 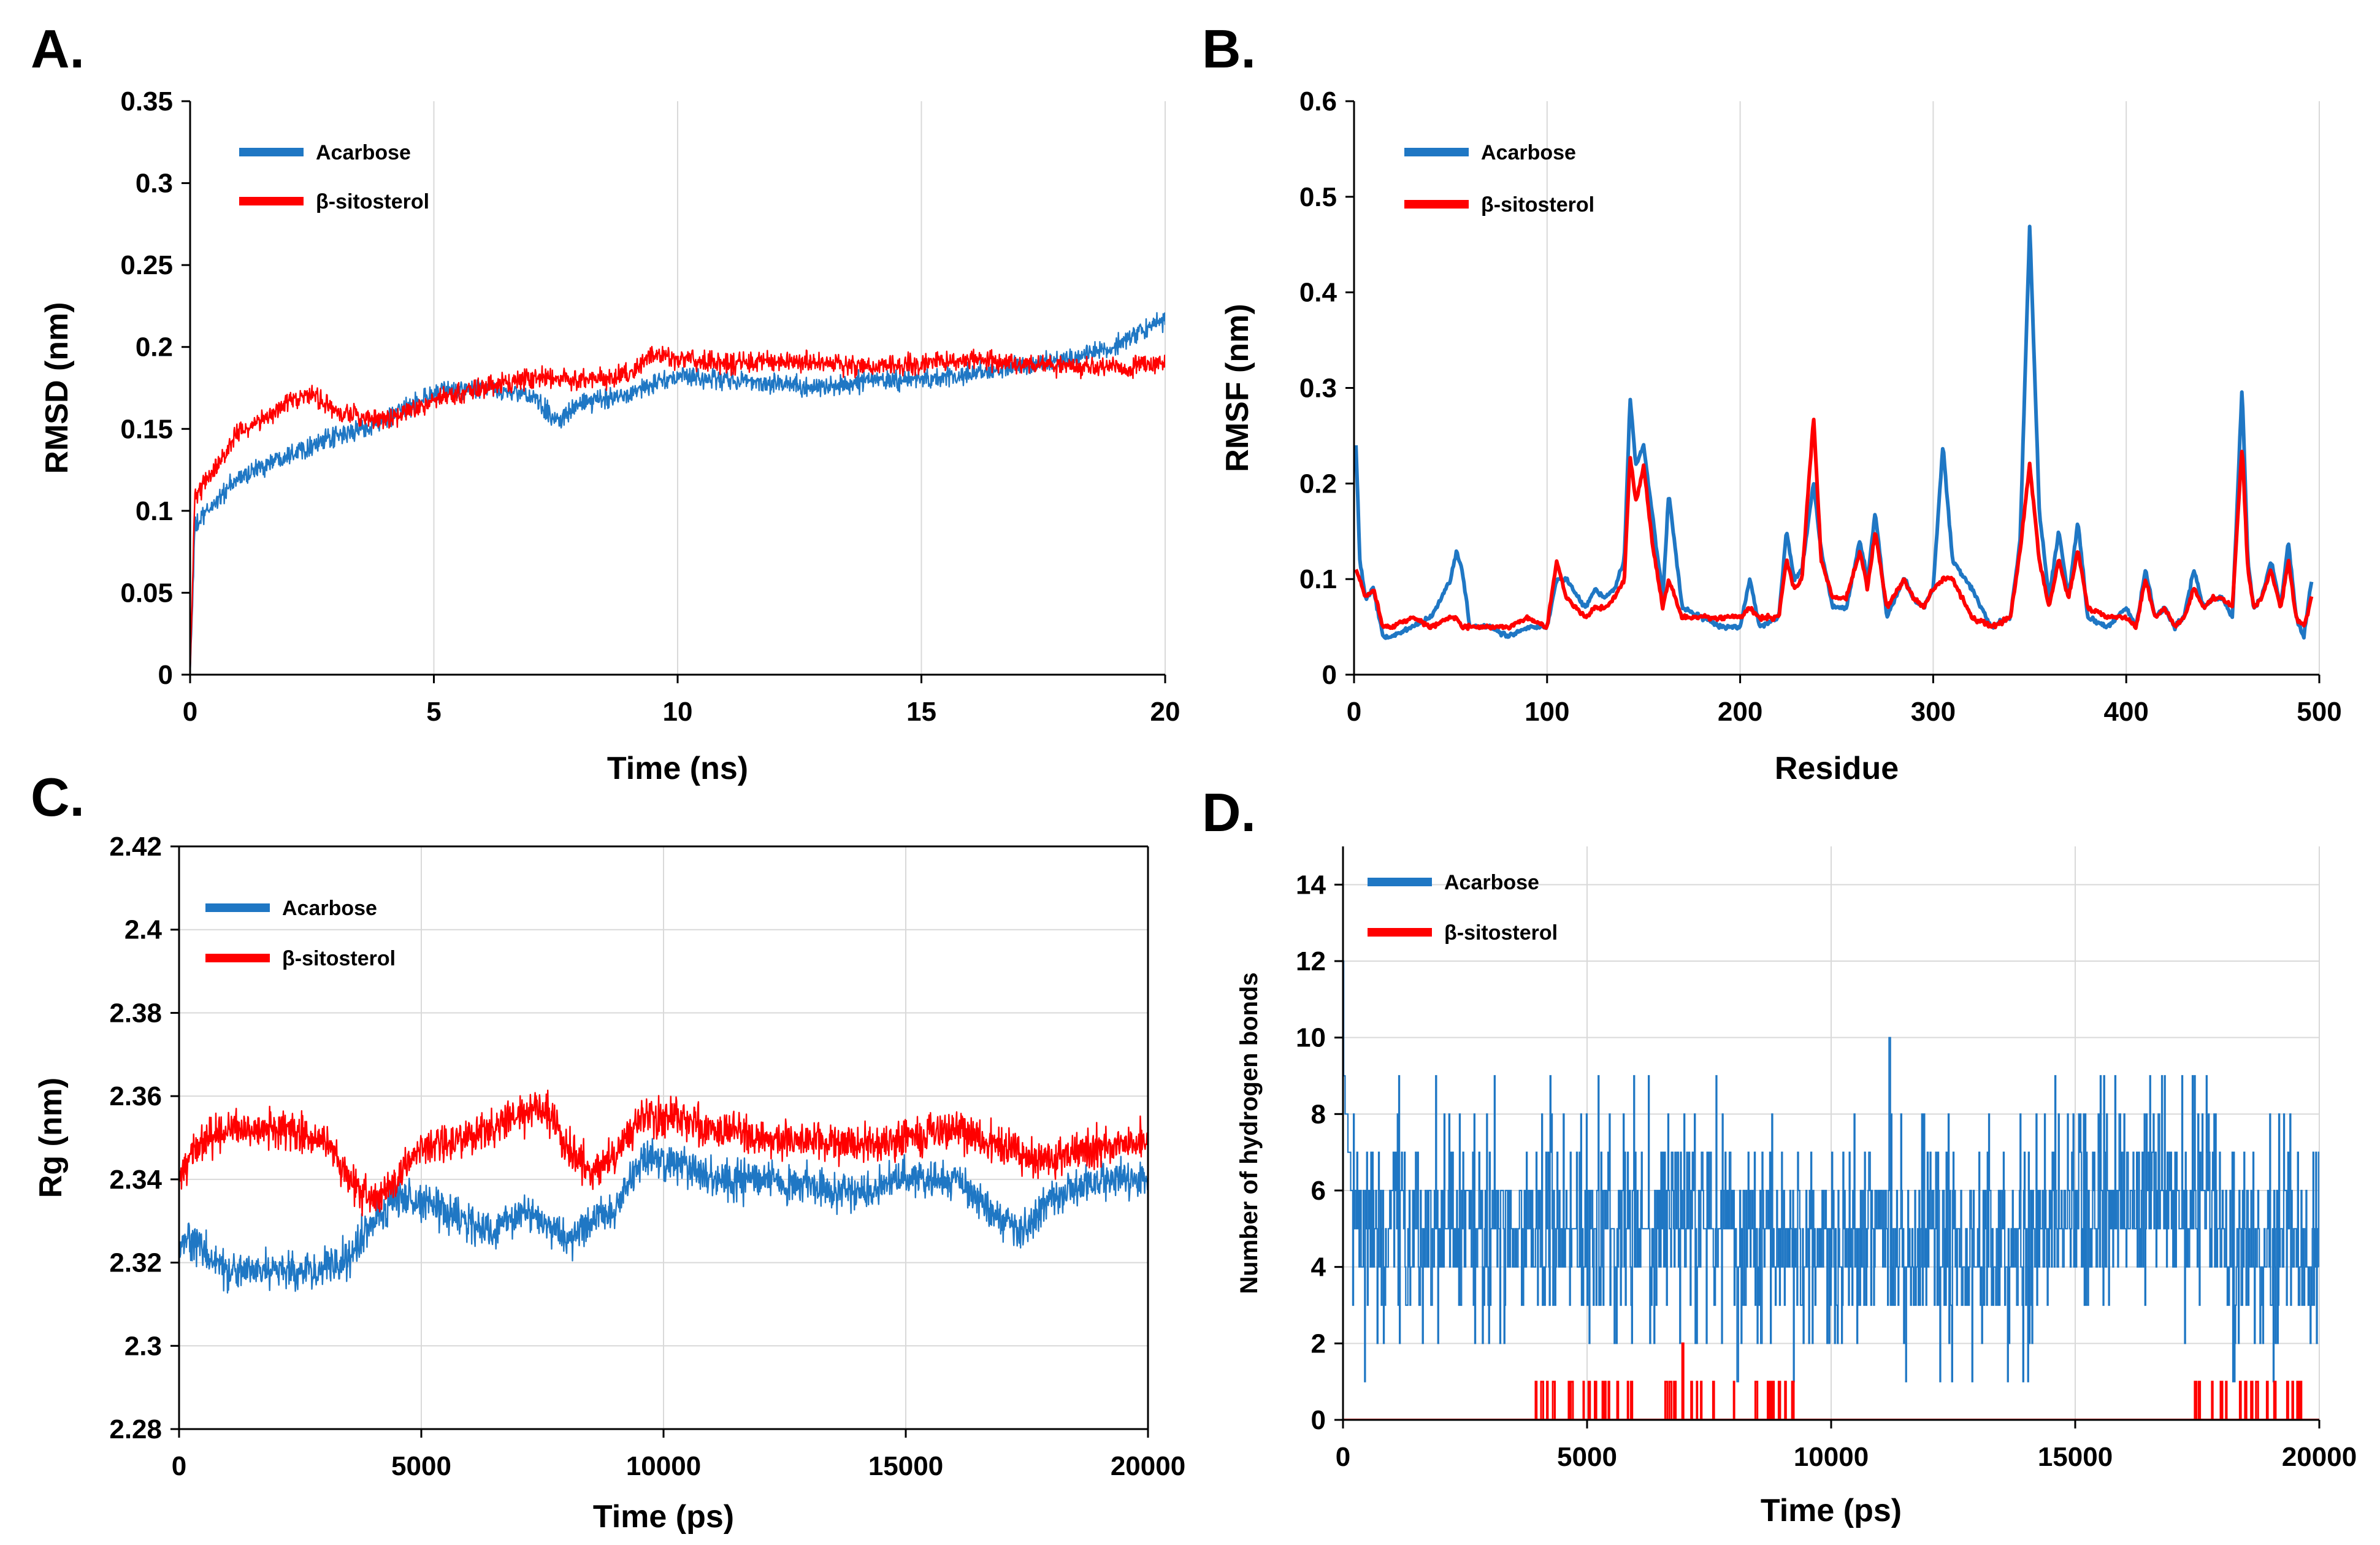 What do you see at coordinates (58, 797) in the screenshot?
I see `panel-letter-c: C.` at bounding box center [58, 797].